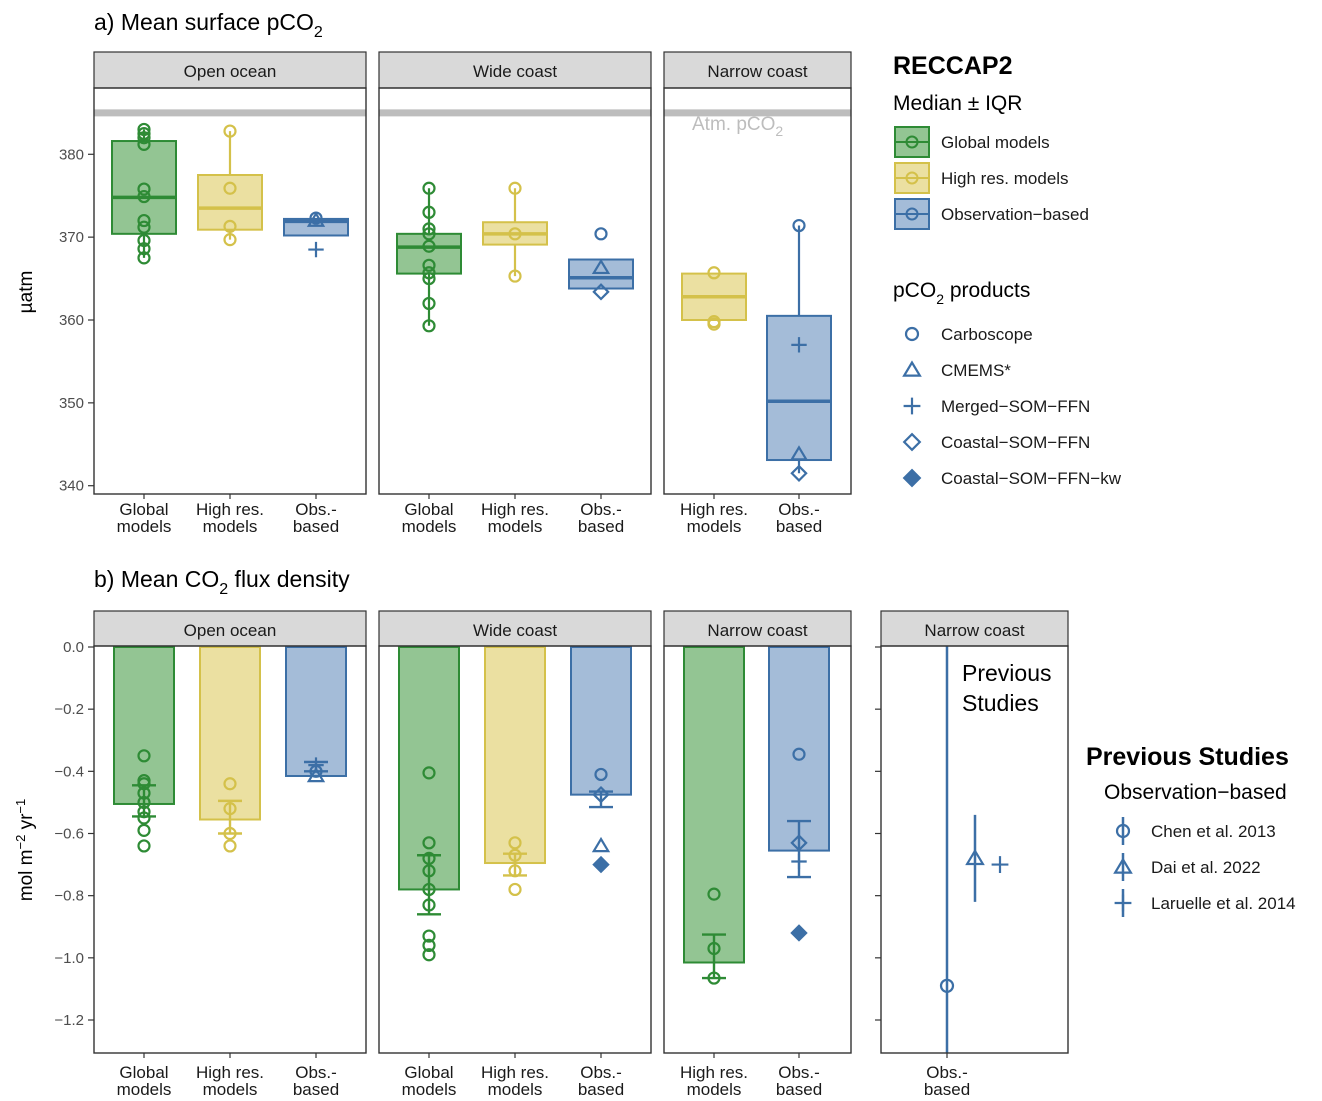  Describe the element at coordinates (912, 442) in the screenshot. I see `legend-product-marker-diamond` at that location.